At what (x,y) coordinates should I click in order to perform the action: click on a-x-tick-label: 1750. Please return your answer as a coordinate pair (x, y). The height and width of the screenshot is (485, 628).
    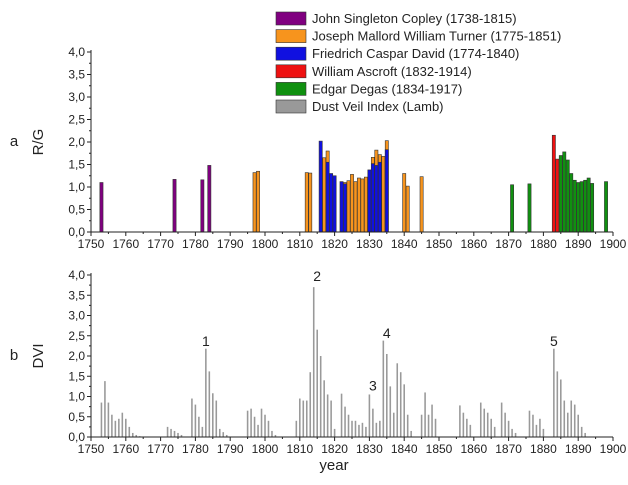
    Looking at the image, I should click on (91, 243).